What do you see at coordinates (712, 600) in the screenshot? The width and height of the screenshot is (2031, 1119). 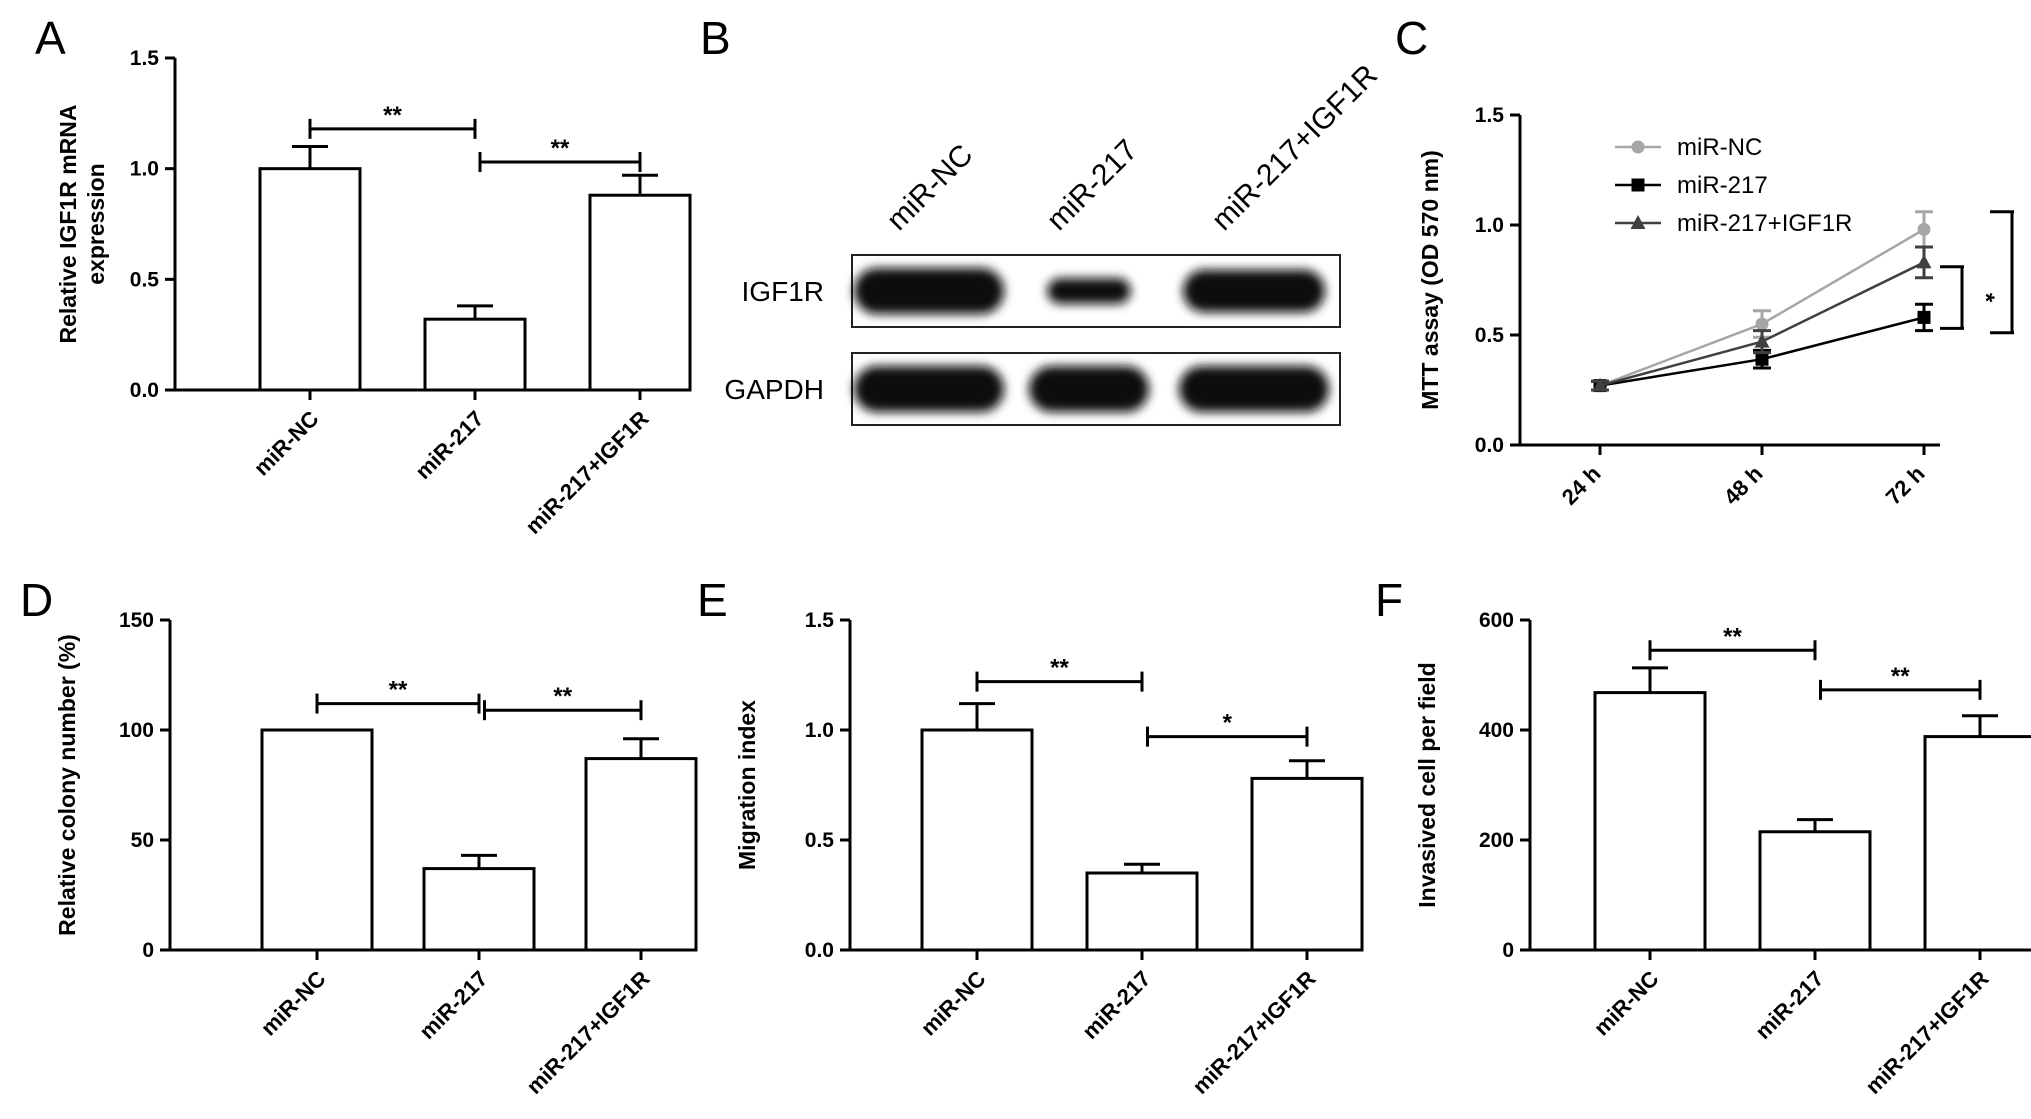 I see `panel-letter: E` at bounding box center [712, 600].